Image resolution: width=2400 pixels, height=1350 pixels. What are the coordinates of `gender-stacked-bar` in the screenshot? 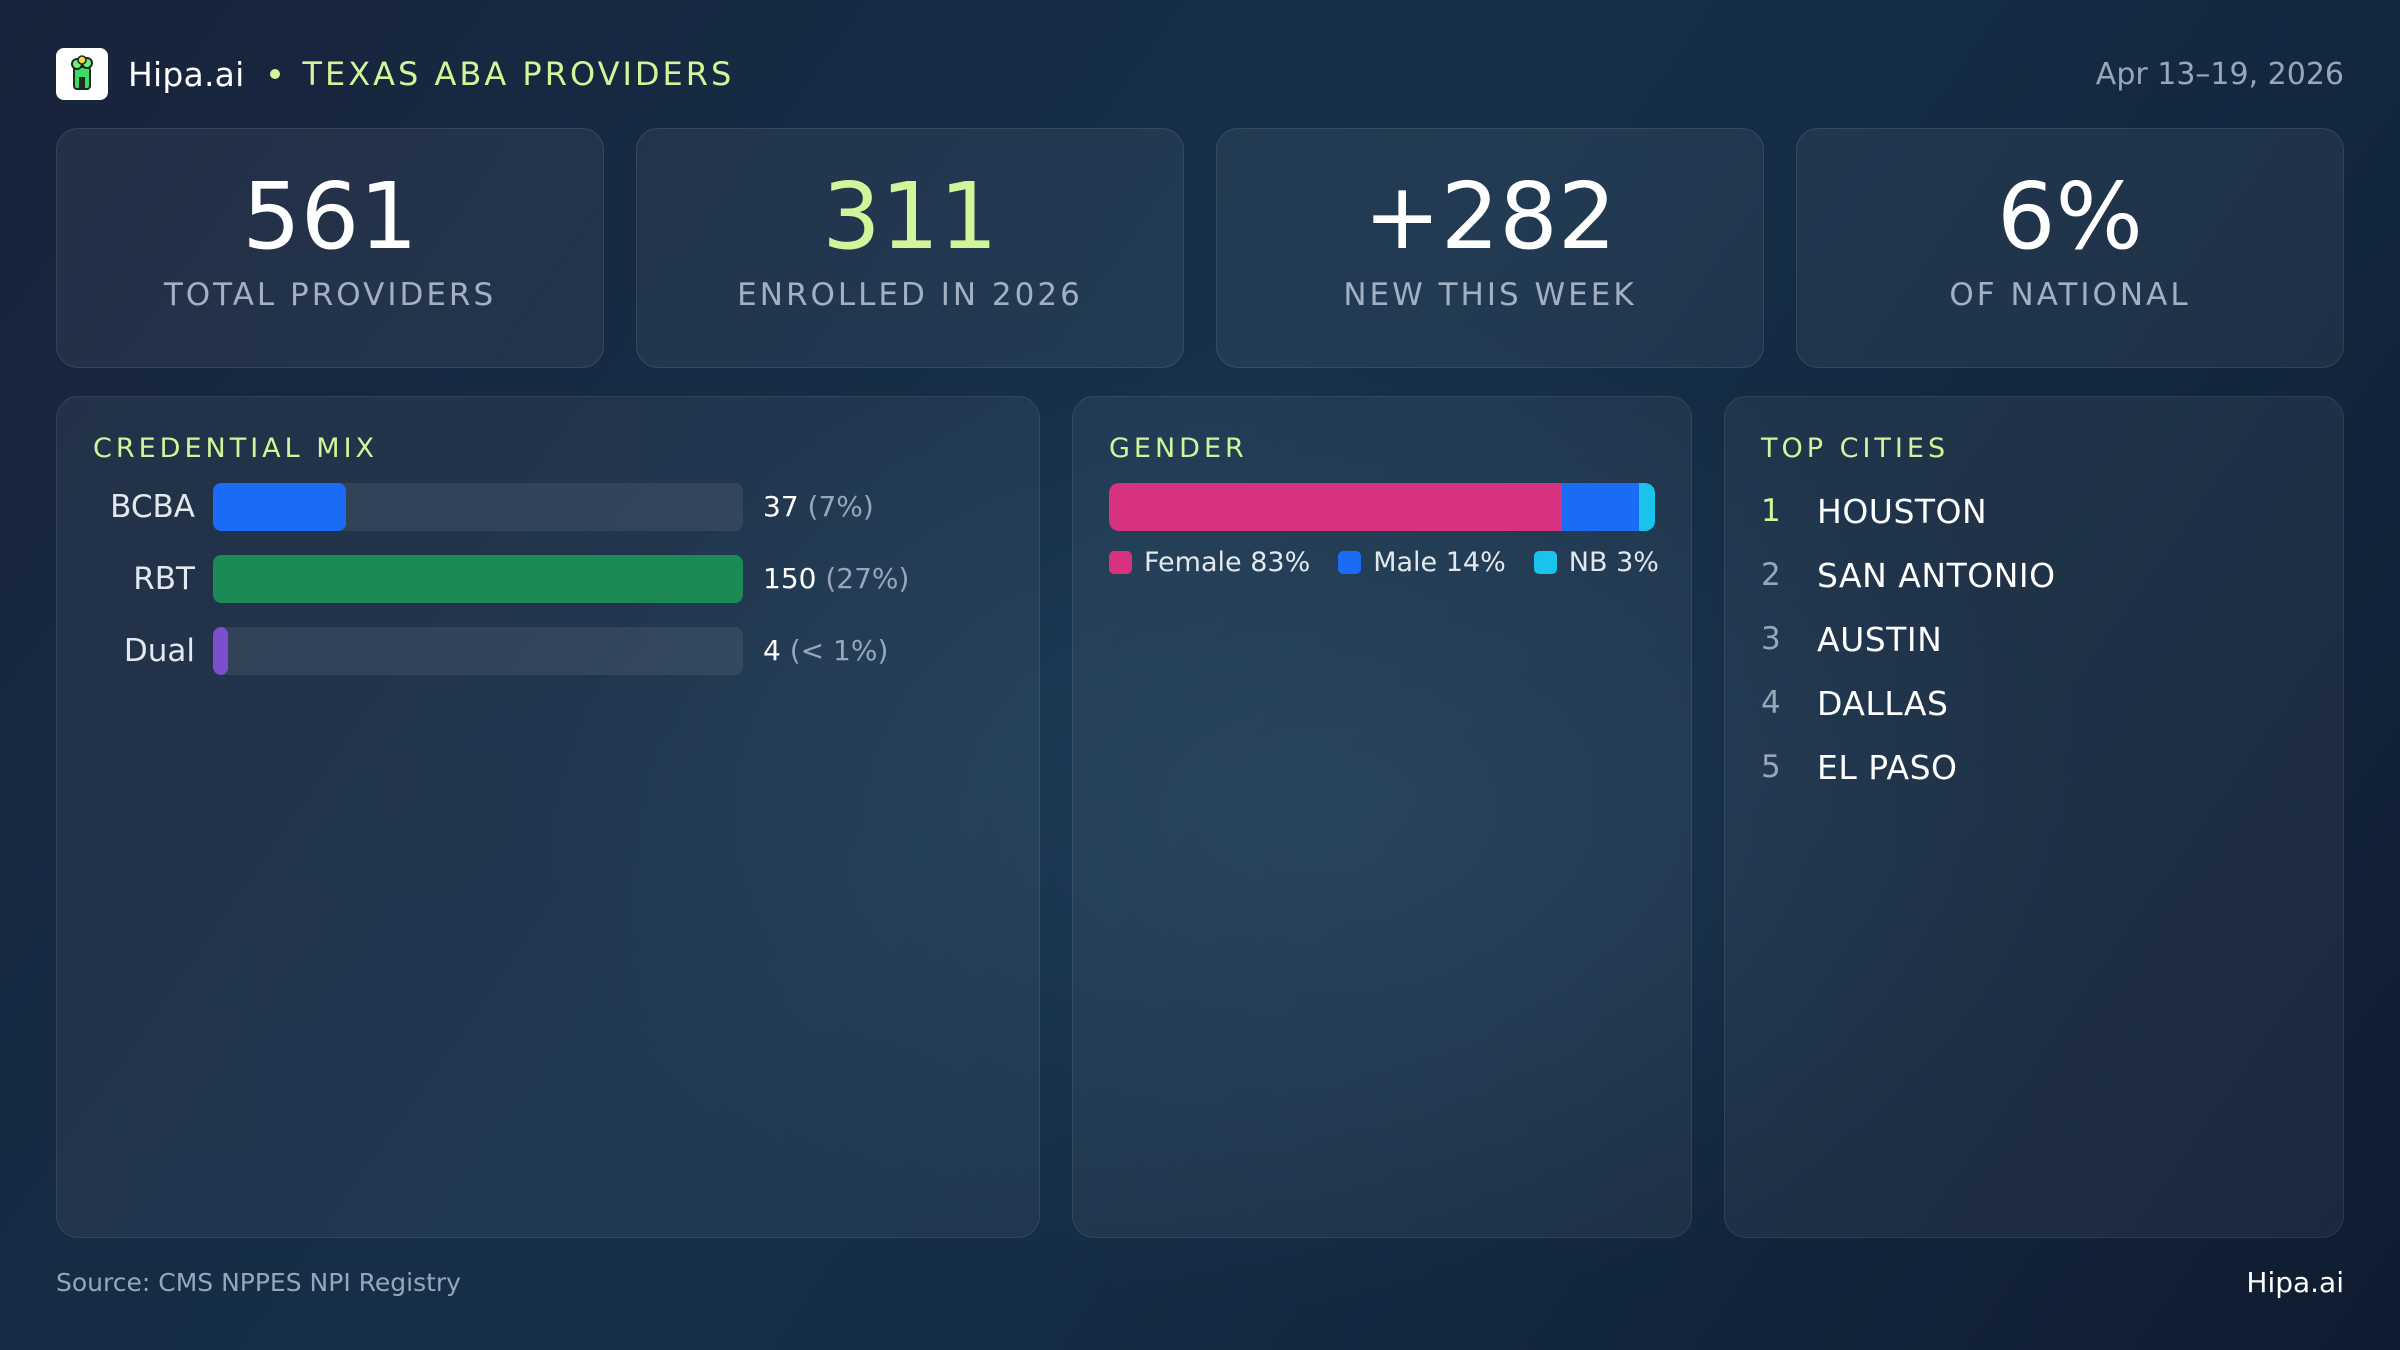 It's located at (1382, 507).